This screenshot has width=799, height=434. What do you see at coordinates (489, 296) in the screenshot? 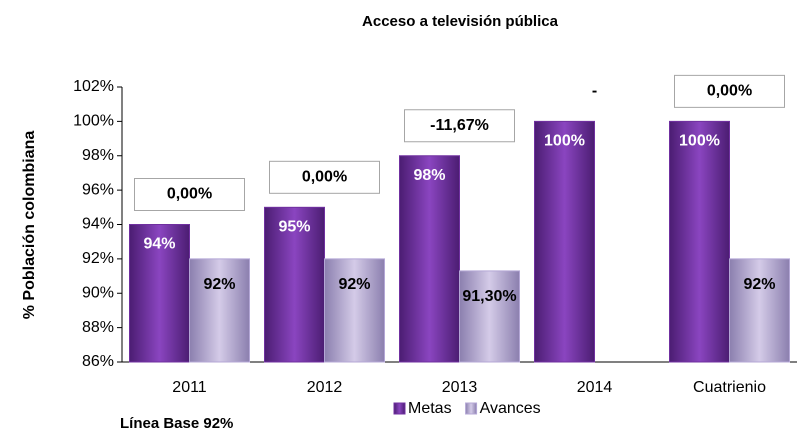
I see `data-label: 91,30%` at bounding box center [489, 296].